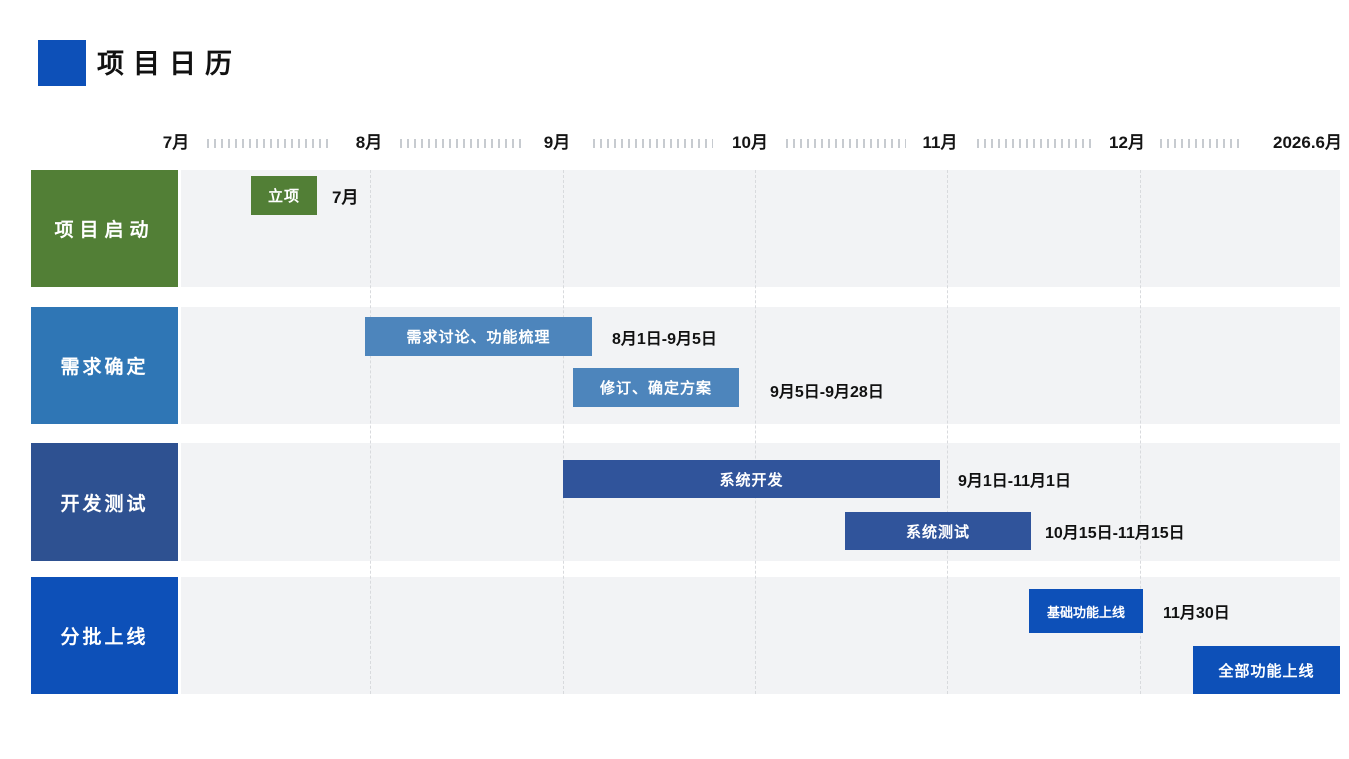  What do you see at coordinates (1014, 481) in the screenshot?
I see `gantt-bar-date: 9月1日-11月1日` at bounding box center [1014, 481].